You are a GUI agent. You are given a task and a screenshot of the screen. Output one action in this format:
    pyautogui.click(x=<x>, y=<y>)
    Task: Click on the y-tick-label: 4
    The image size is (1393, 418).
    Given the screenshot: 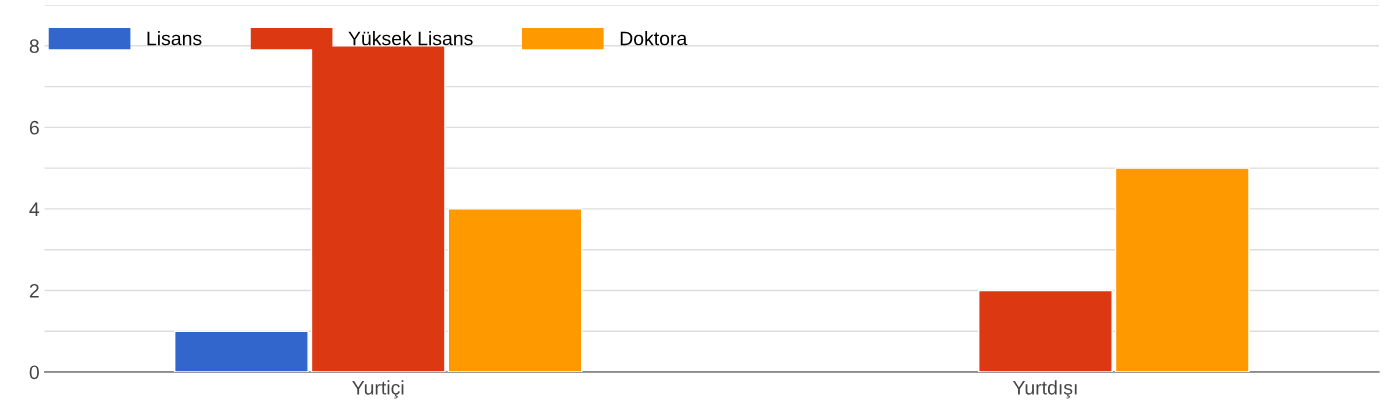 What is the action you would take?
    pyautogui.click(x=34, y=209)
    